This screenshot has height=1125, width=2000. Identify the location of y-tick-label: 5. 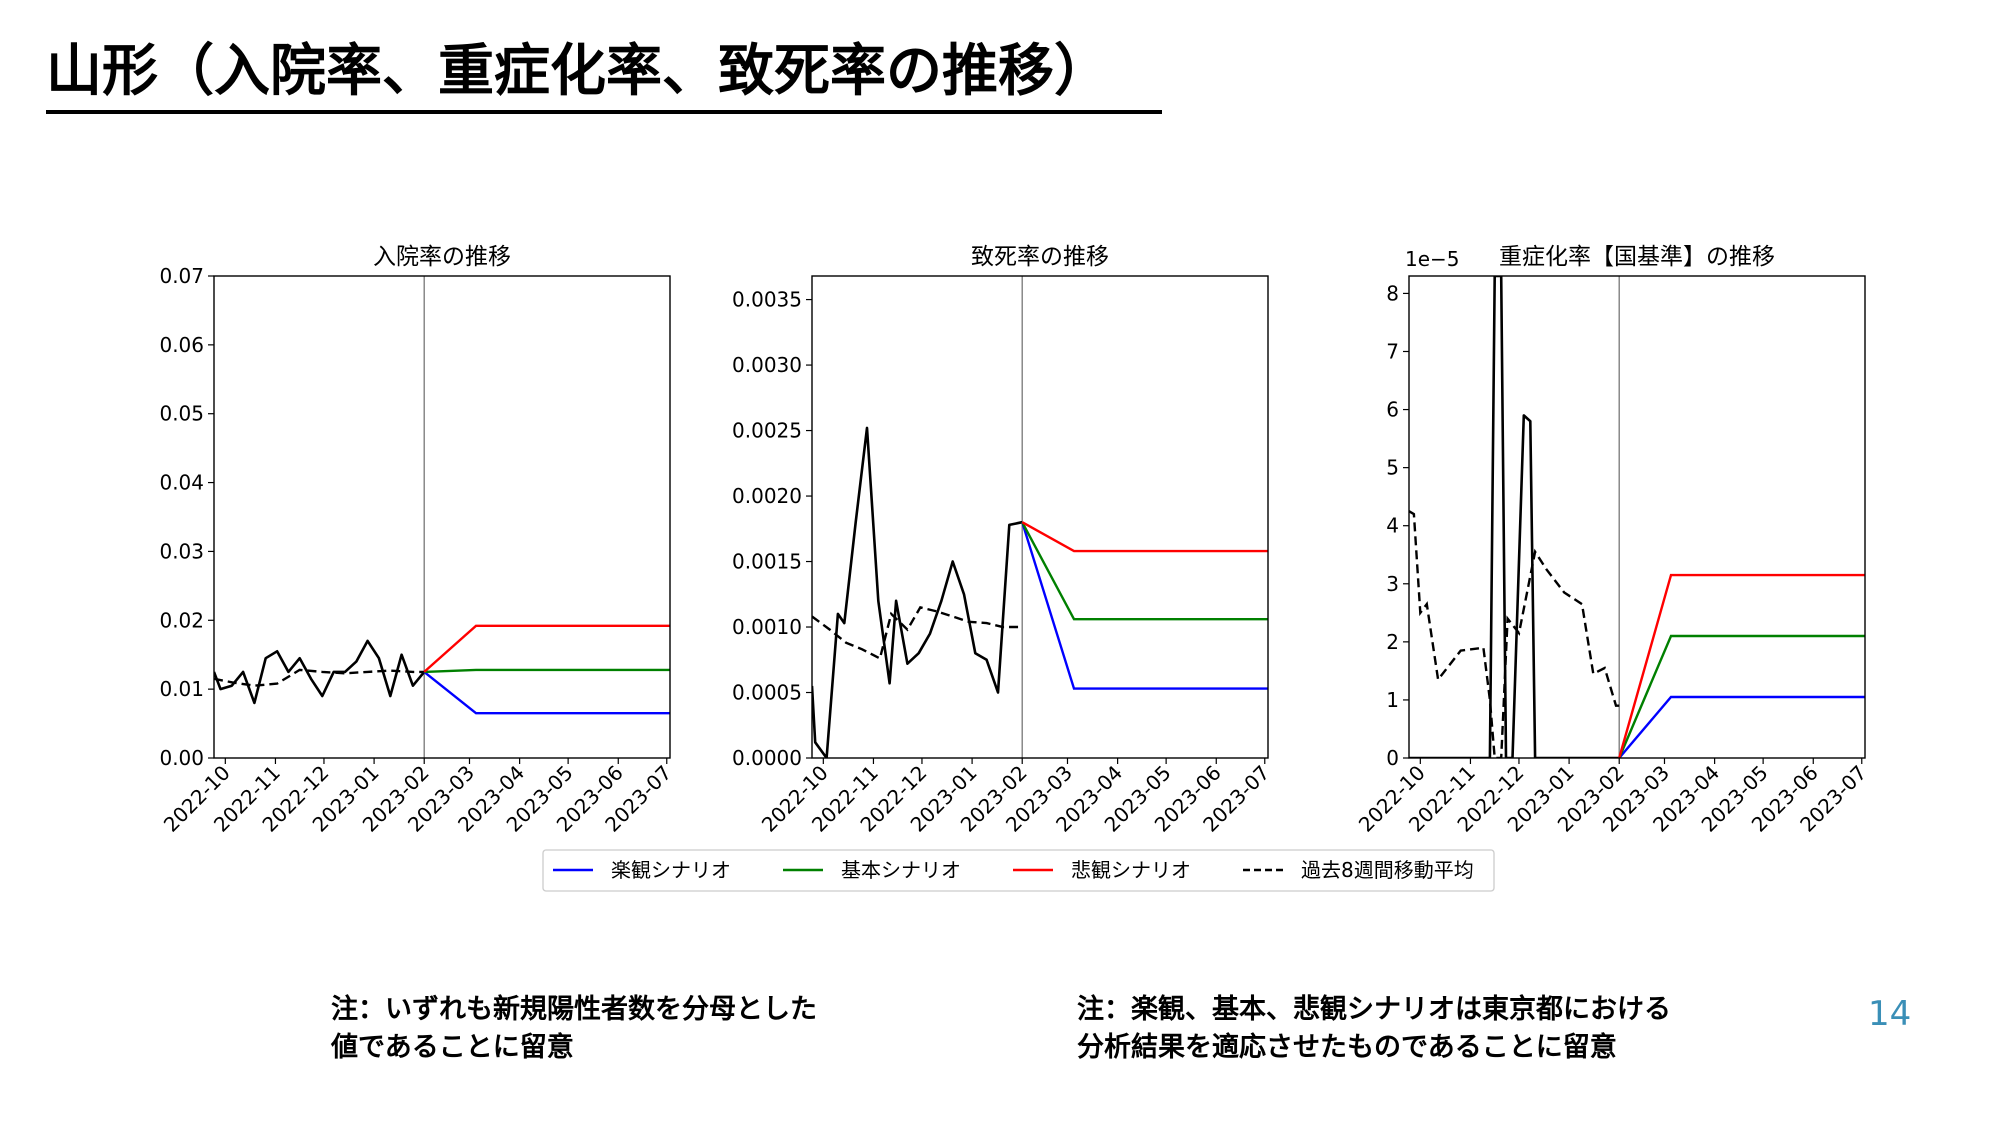
(1392, 468).